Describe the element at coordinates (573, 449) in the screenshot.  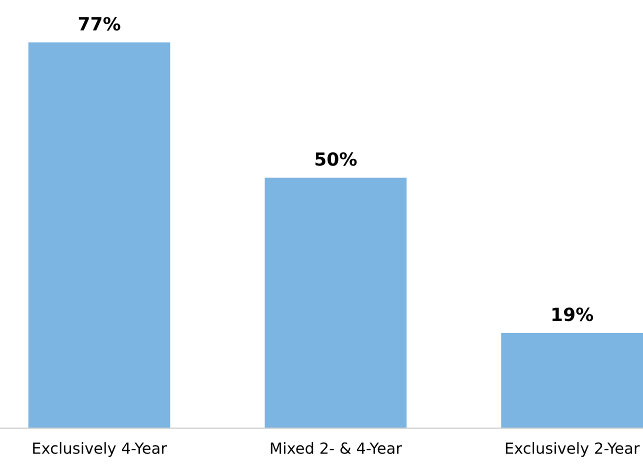
I see `x-tick-label: Exclusively 2-Year` at that location.